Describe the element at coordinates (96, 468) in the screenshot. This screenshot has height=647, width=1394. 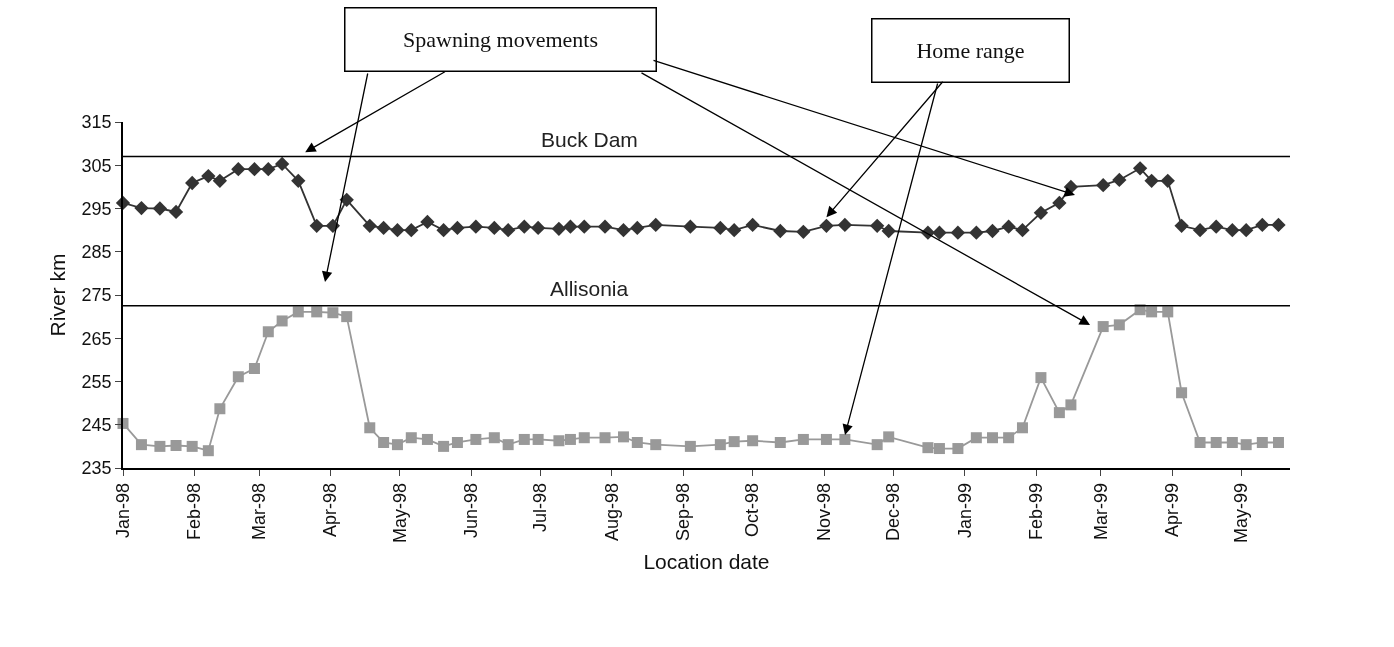
I see `y-tick-label: 235` at that location.